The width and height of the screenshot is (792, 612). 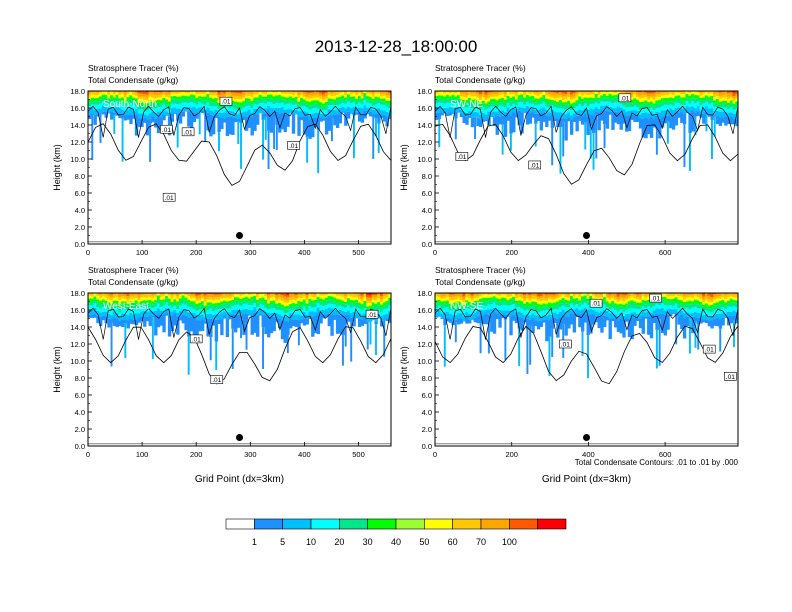 I want to click on condensate-contour, so click(x=586, y=355).